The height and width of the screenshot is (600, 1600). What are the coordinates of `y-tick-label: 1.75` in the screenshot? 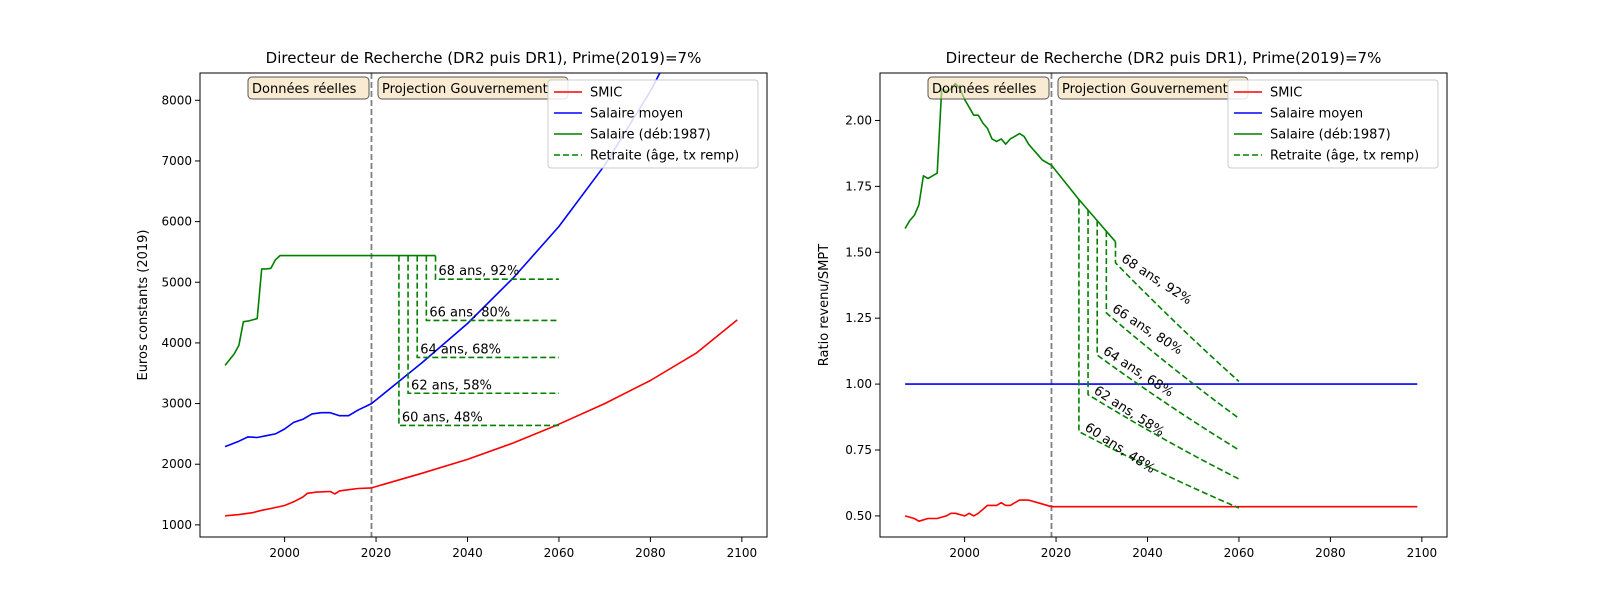 It's located at (858, 186).